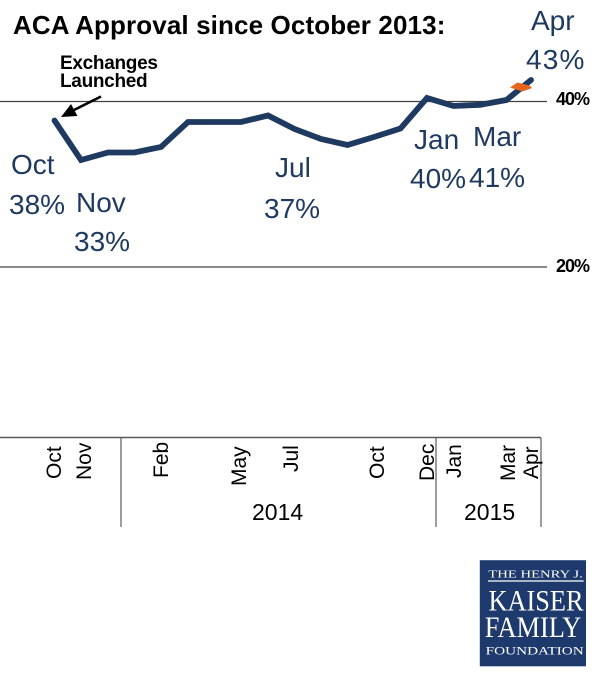 The width and height of the screenshot is (600, 675). I want to click on svg-text: FAMILY, so click(533, 627).